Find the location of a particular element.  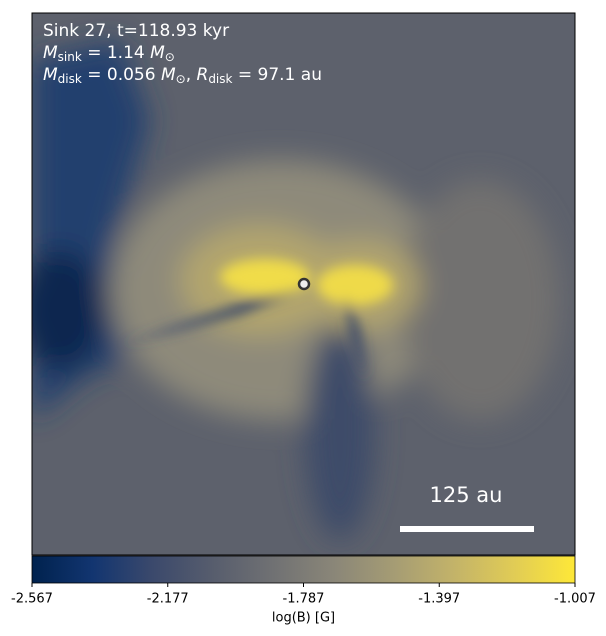

colorbar-tick-label: -1.397 is located at coordinates (439, 599).